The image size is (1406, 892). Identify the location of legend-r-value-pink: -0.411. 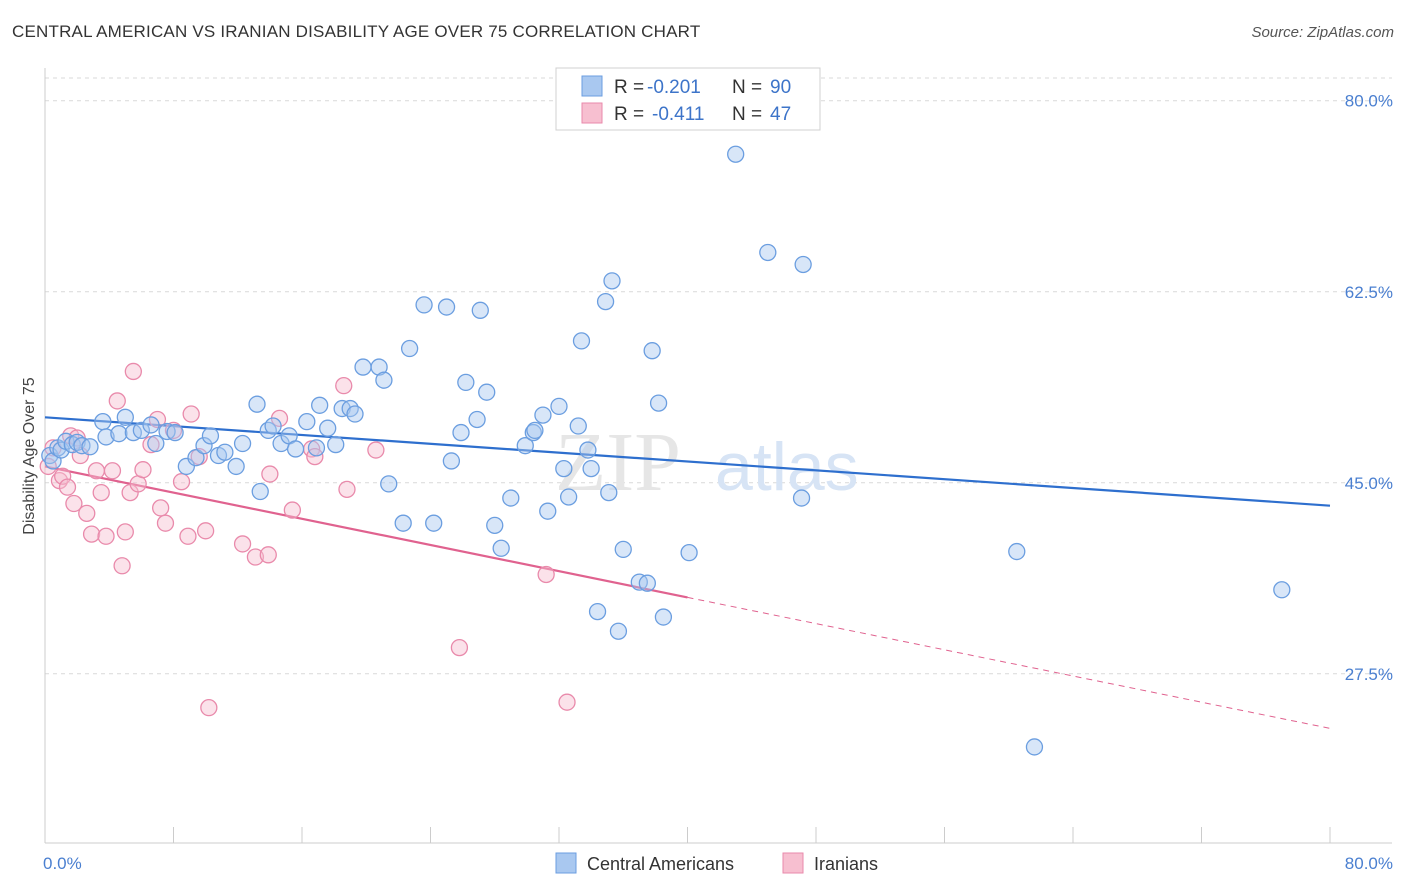
(678, 114).